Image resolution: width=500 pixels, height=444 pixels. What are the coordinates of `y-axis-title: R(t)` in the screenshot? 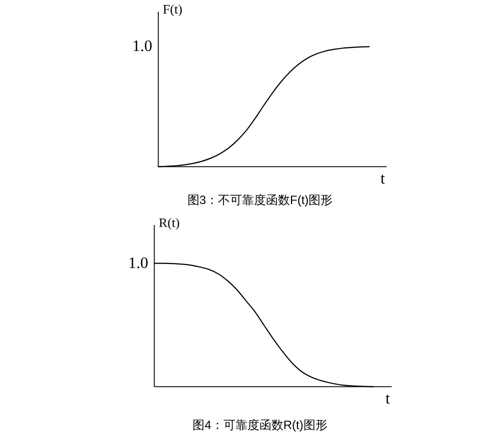 It's located at (169, 222).